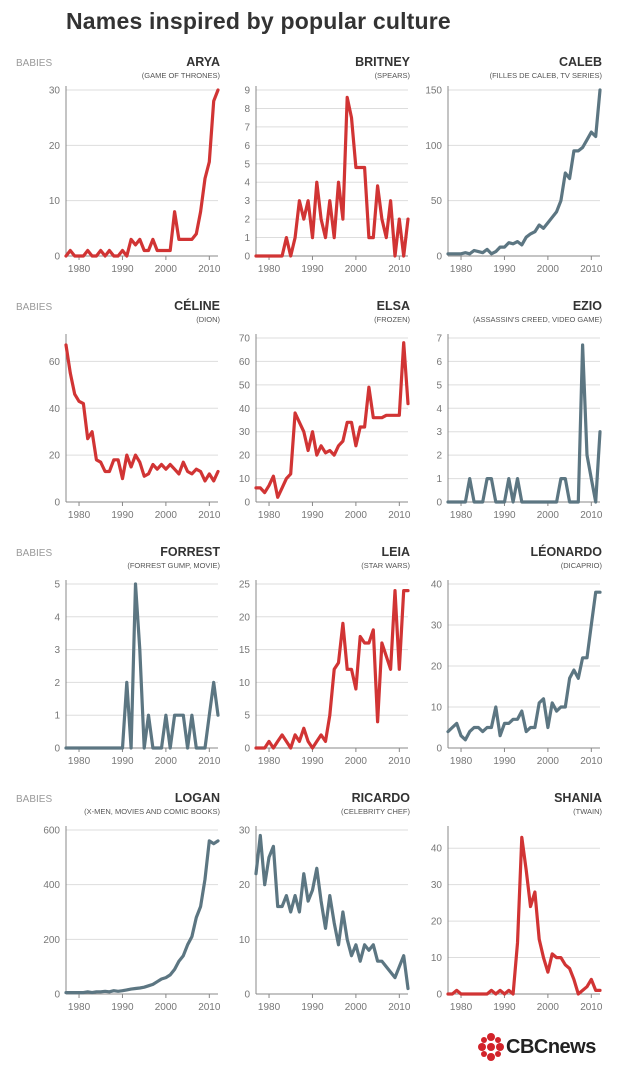 The height and width of the screenshot is (1081, 620). Describe the element at coordinates (491, 1047) in the screenshot. I see `cbc-gem-logo` at that location.